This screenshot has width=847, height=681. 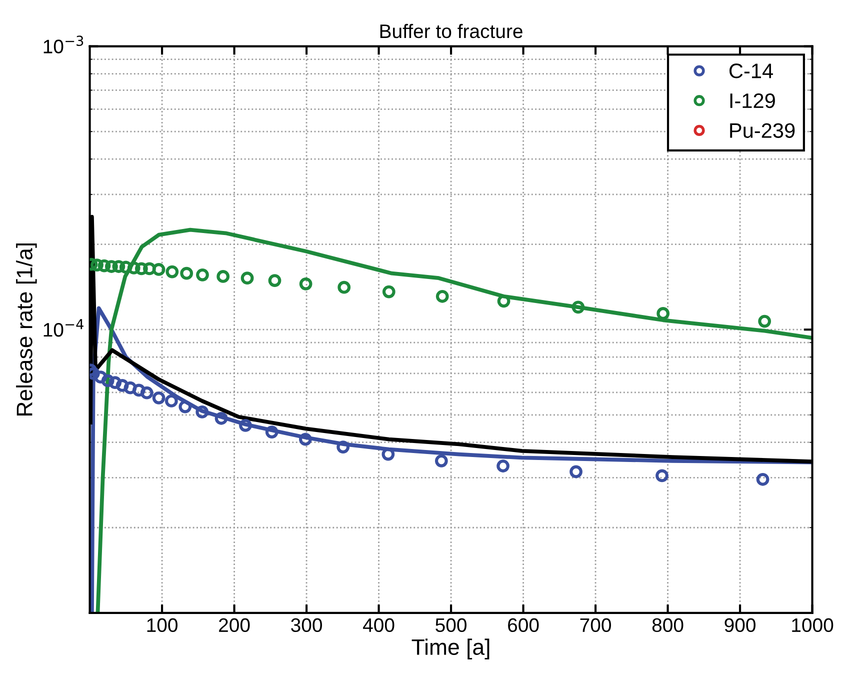 What do you see at coordinates (26, 329) in the screenshot?
I see `y-axis-title: Release rate [1/a]` at bounding box center [26, 329].